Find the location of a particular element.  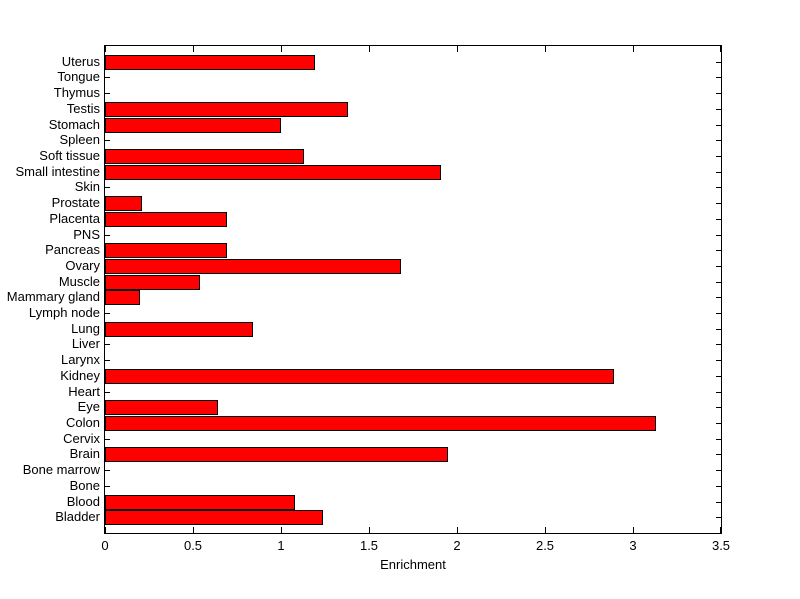

x-axis-label: Enrichment is located at coordinates (413, 564).